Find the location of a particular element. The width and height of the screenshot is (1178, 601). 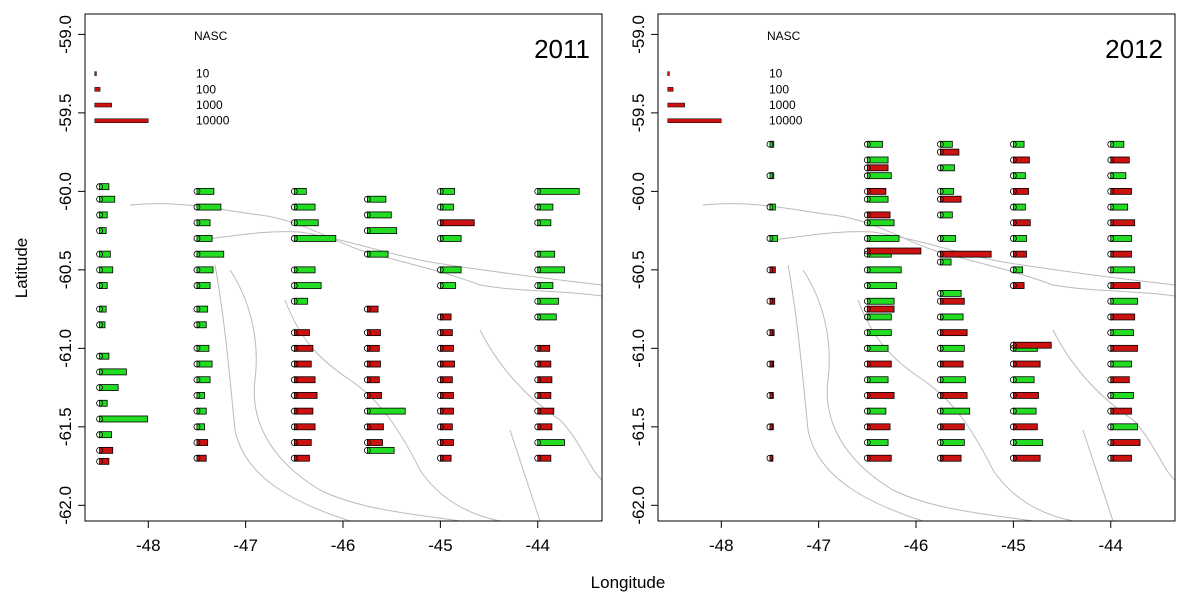

y-tick-label: -60.0 is located at coordinates (638, 191).